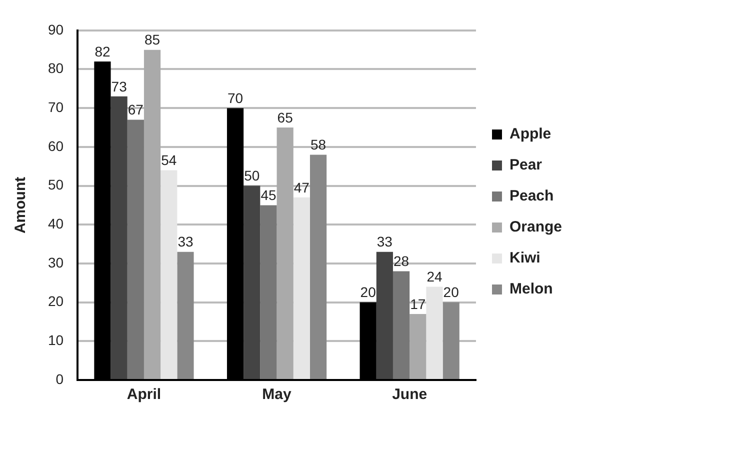 The width and height of the screenshot is (730, 468). I want to click on data-label: 47, so click(302, 187).